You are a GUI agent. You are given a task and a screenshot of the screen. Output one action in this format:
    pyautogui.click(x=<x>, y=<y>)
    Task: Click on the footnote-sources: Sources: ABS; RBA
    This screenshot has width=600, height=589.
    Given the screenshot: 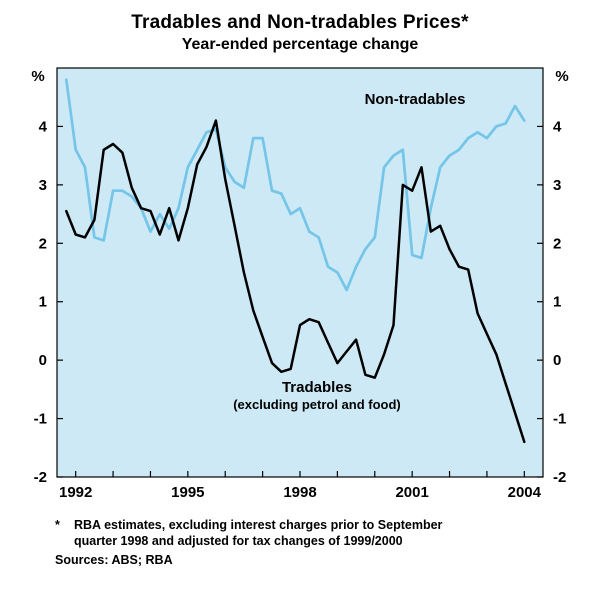 What is the action you would take?
    pyautogui.click(x=114, y=559)
    